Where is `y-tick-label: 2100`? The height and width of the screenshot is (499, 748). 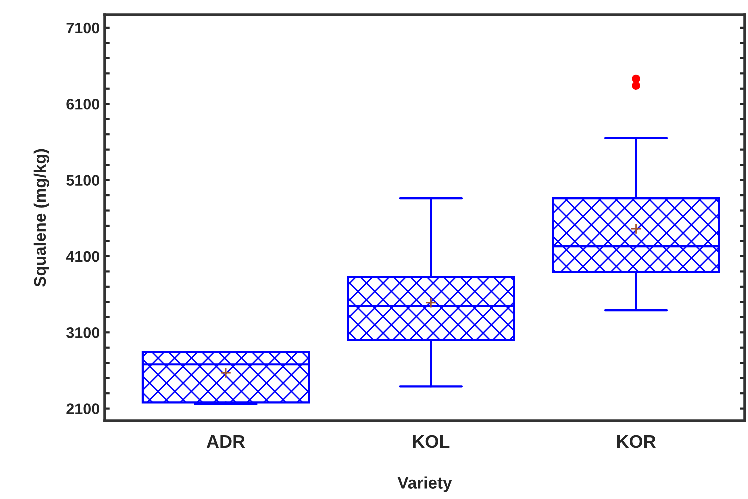
y-tick-label: 2100 is located at coordinates (83, 409).